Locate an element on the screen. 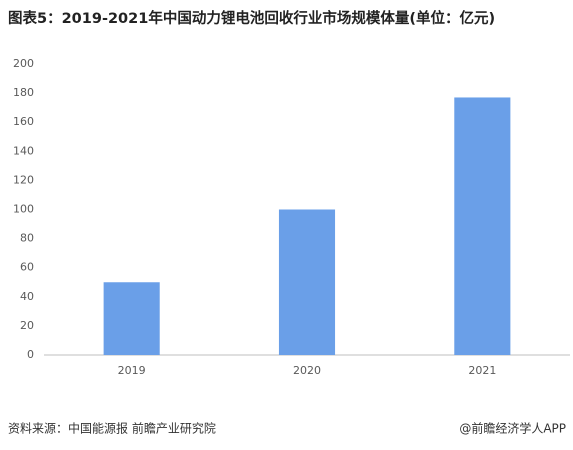  y-tick-label: 60 is located at coordinates (27, 267).